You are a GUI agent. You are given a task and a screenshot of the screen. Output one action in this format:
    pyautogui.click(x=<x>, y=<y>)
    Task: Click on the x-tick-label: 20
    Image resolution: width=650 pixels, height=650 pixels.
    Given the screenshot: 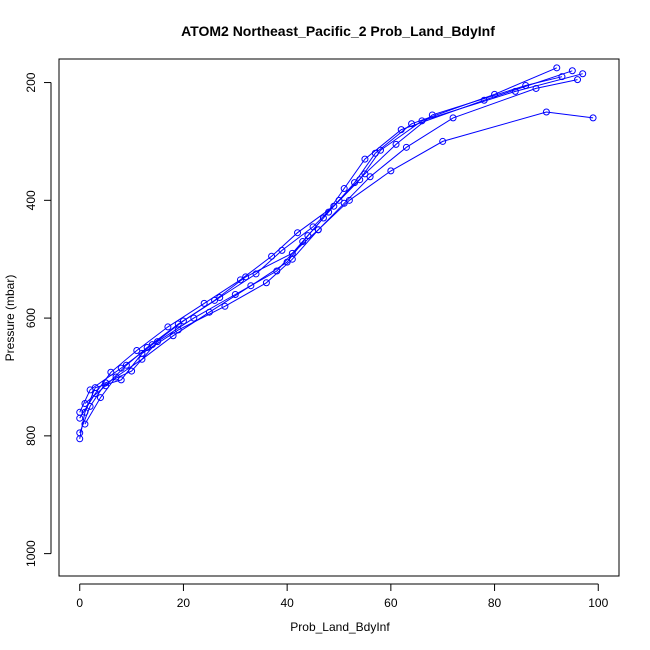 What is the action you would take?
    pyautogui.click(x=184, y=603)
    